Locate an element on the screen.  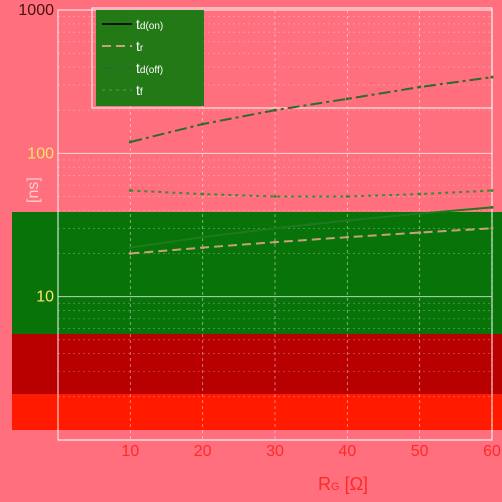
legend-label: td(on) is located at coordinates (149, 24).